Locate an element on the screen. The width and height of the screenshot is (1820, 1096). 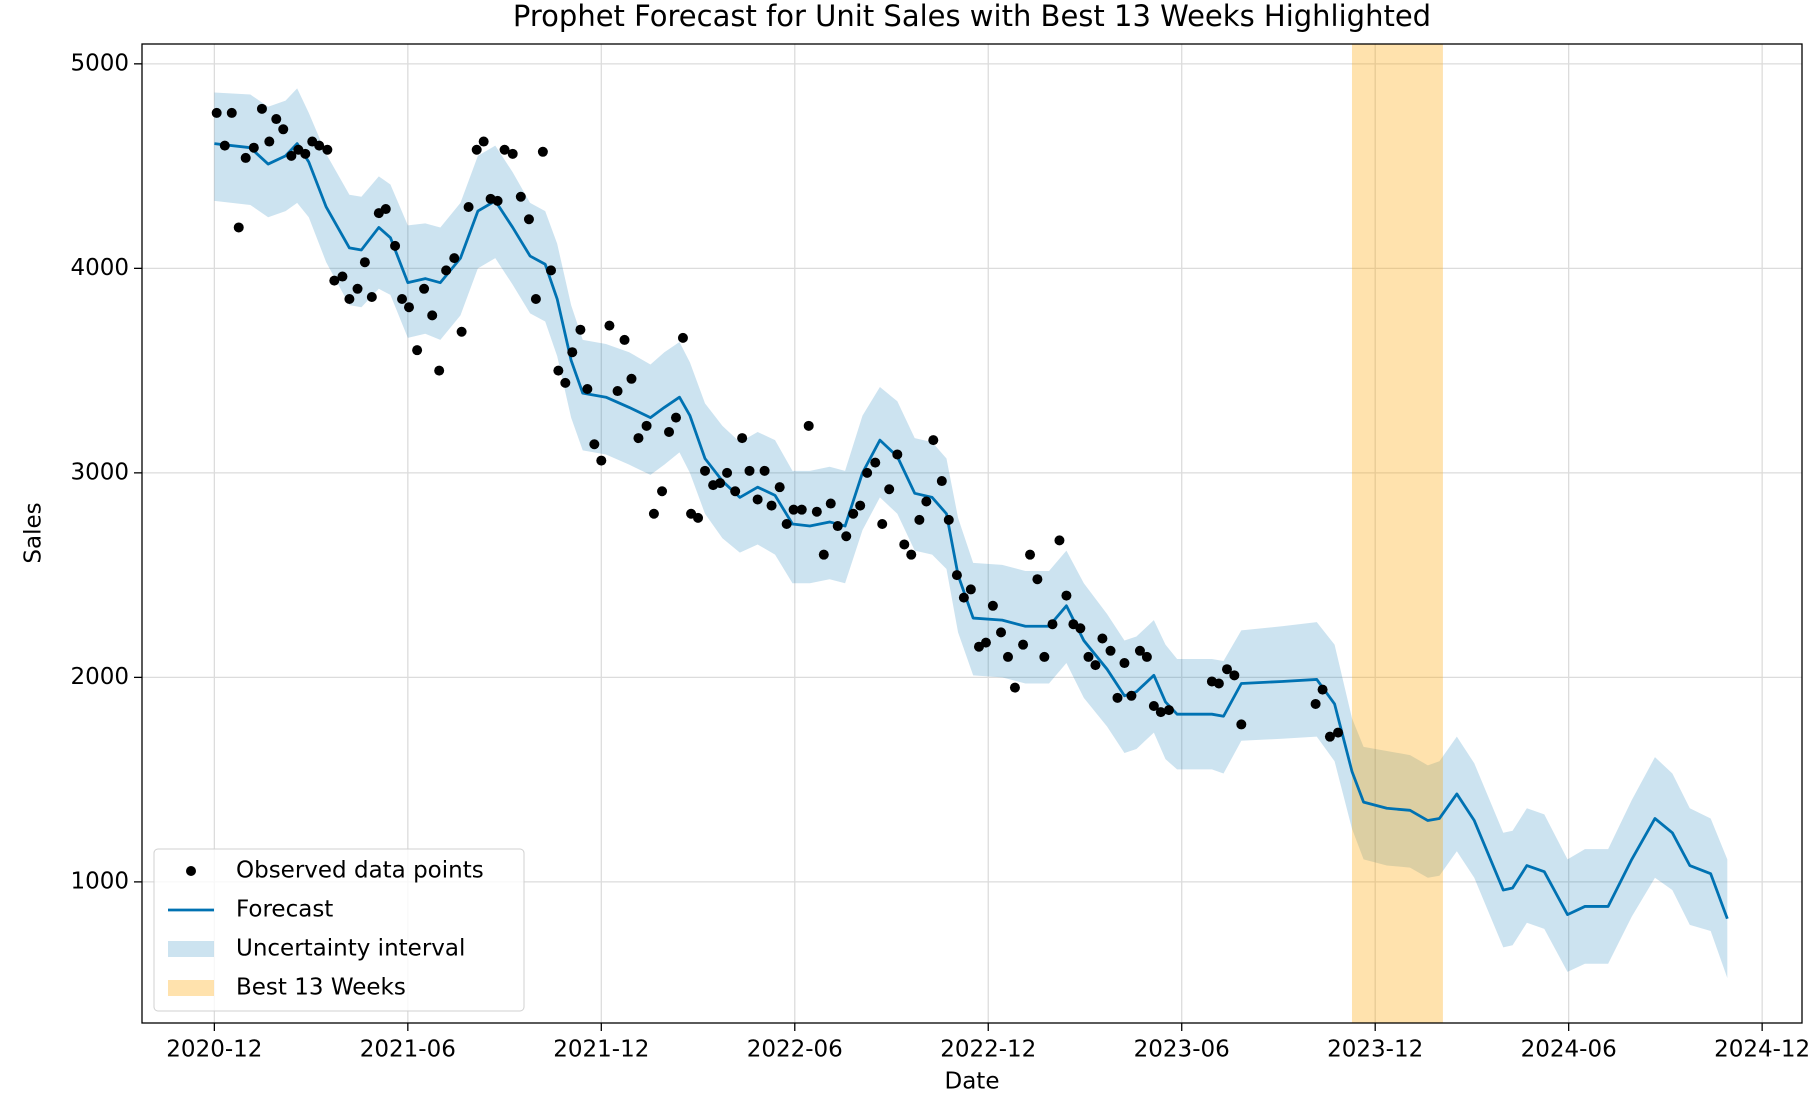
legend-label: Forecast is located at coordinates (284, 910).